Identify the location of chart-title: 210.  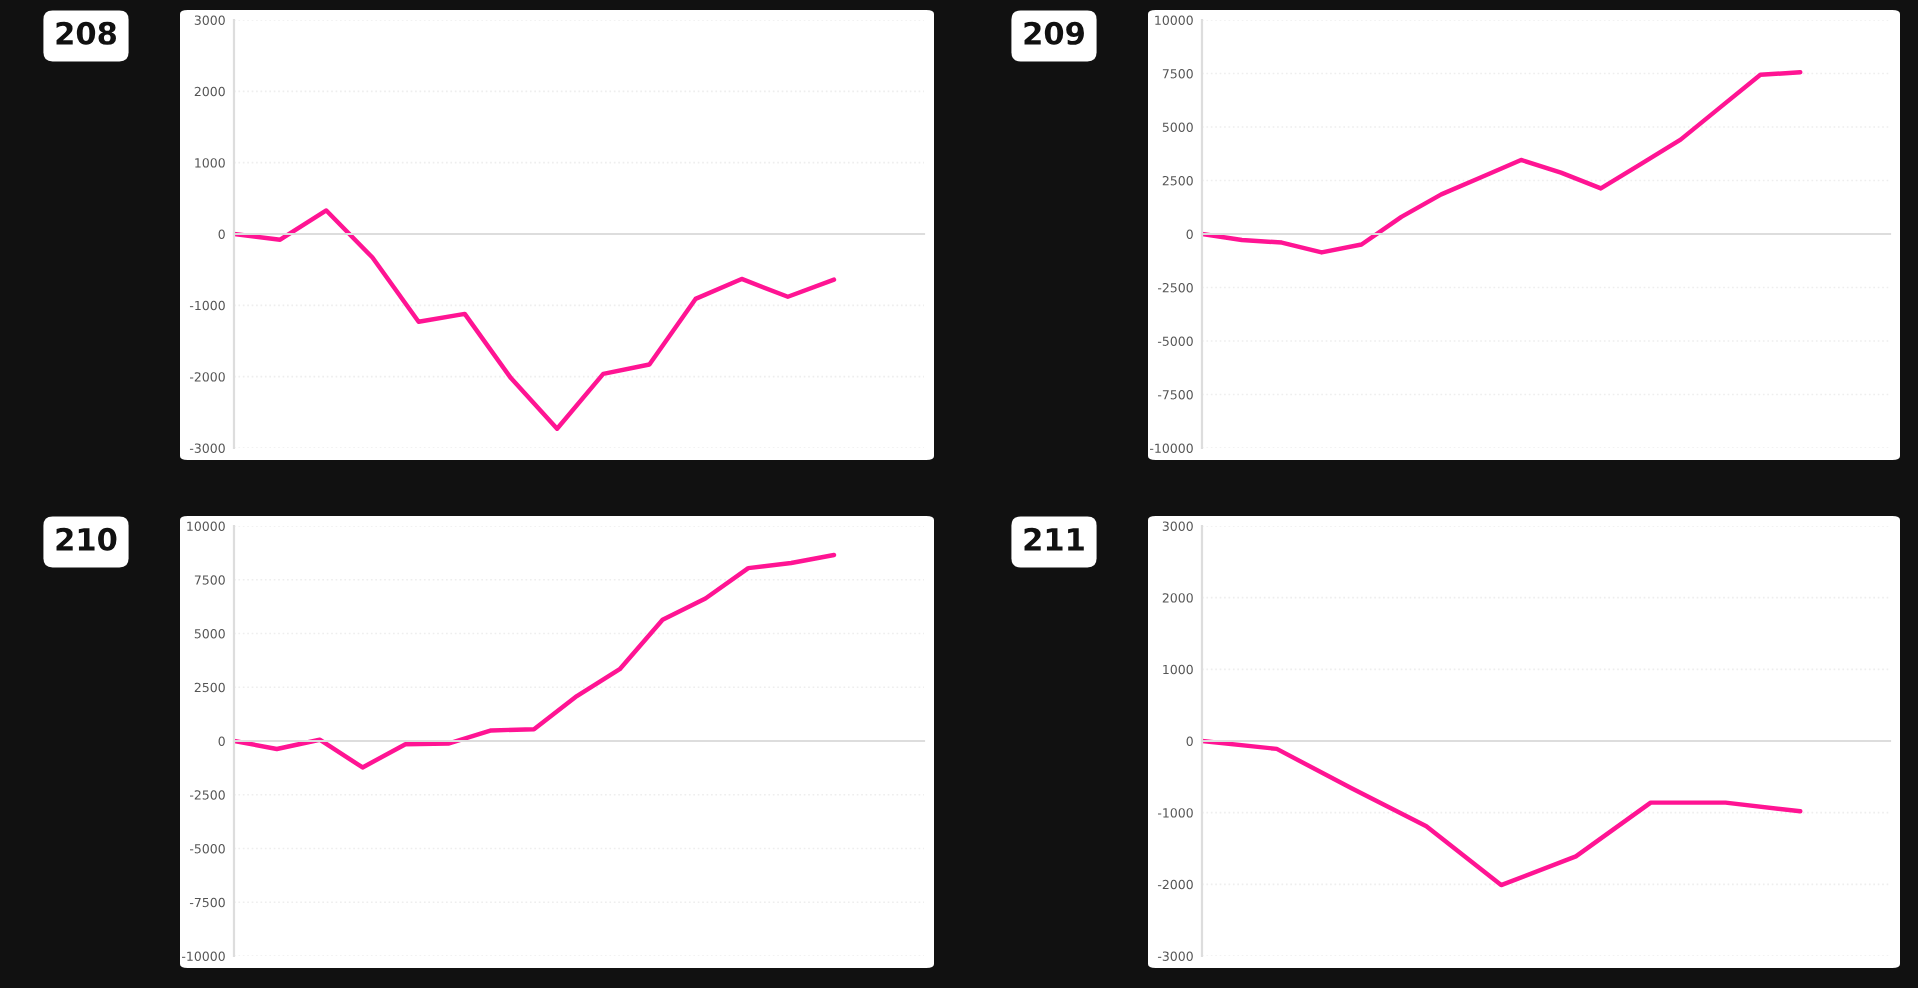
(86, 539).